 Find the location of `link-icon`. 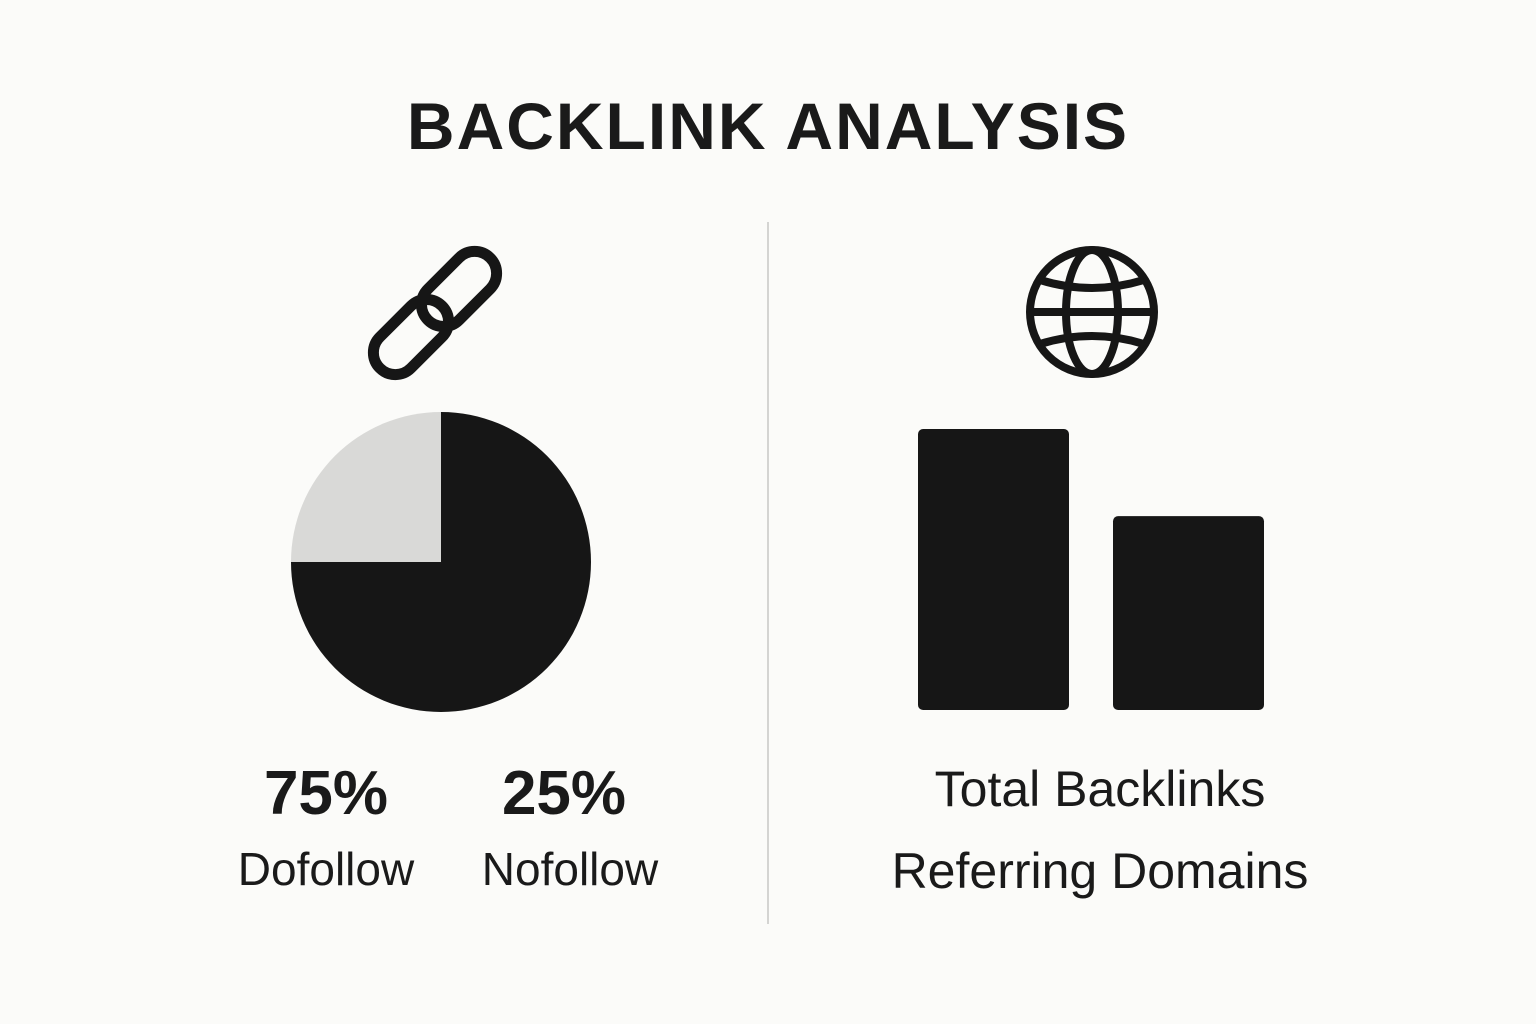

link-icon is located at coordinates (435, 313).